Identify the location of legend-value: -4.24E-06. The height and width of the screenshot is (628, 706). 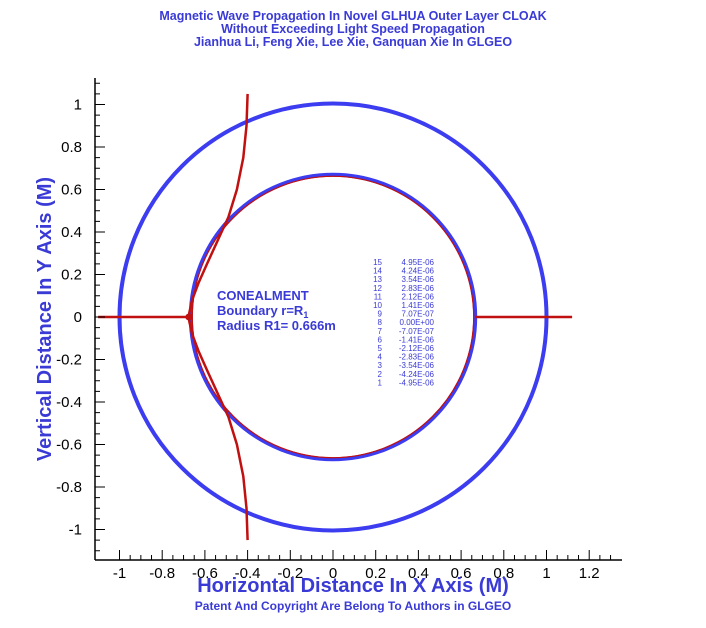
(417, 374).